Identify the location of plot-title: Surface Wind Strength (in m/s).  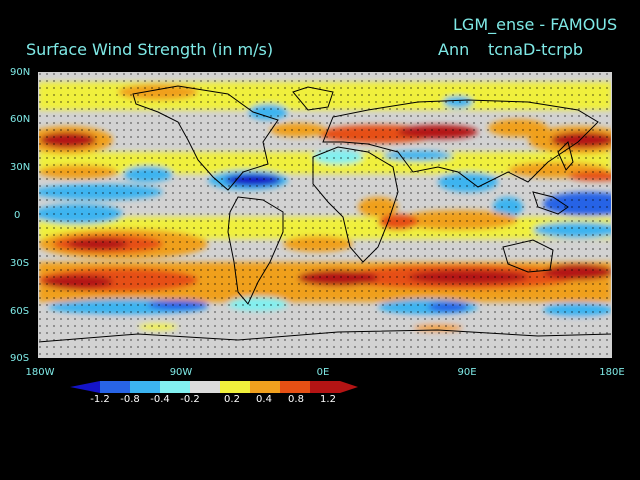
(150, 49).